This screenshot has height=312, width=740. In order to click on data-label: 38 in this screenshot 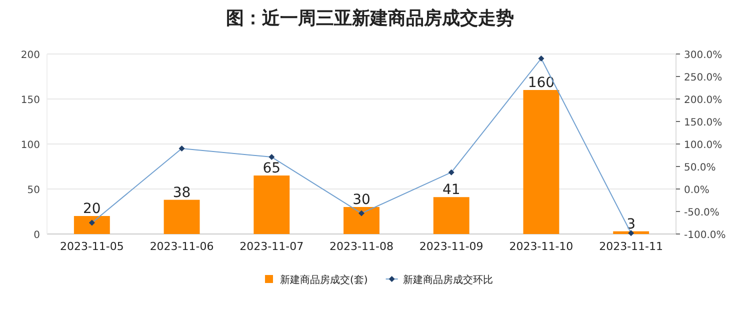, I will do `click(181, 192)`.